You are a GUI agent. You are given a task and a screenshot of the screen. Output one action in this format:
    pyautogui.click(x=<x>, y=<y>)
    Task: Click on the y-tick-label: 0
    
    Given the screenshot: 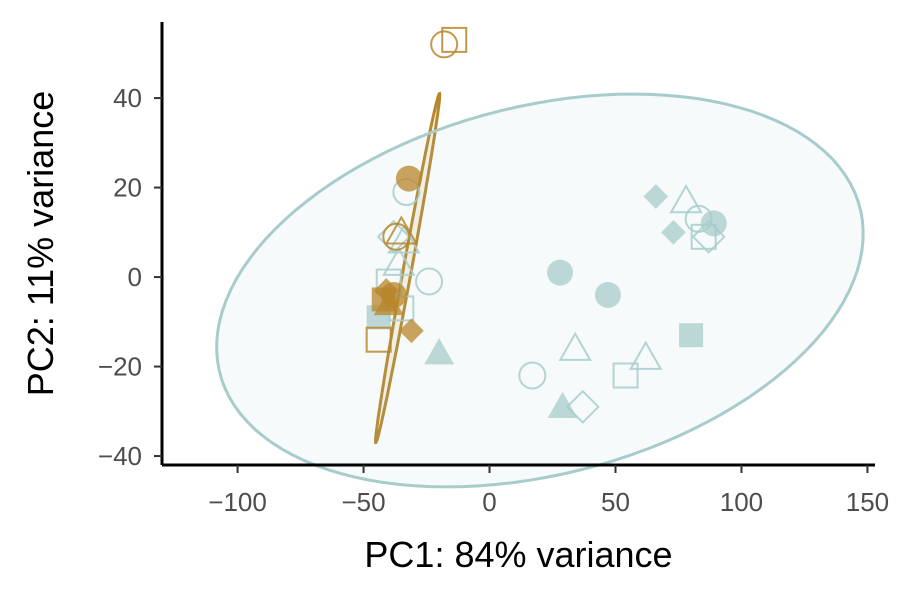 What is the action you would take?
    pyautogui.click(x=135, y=277)
    